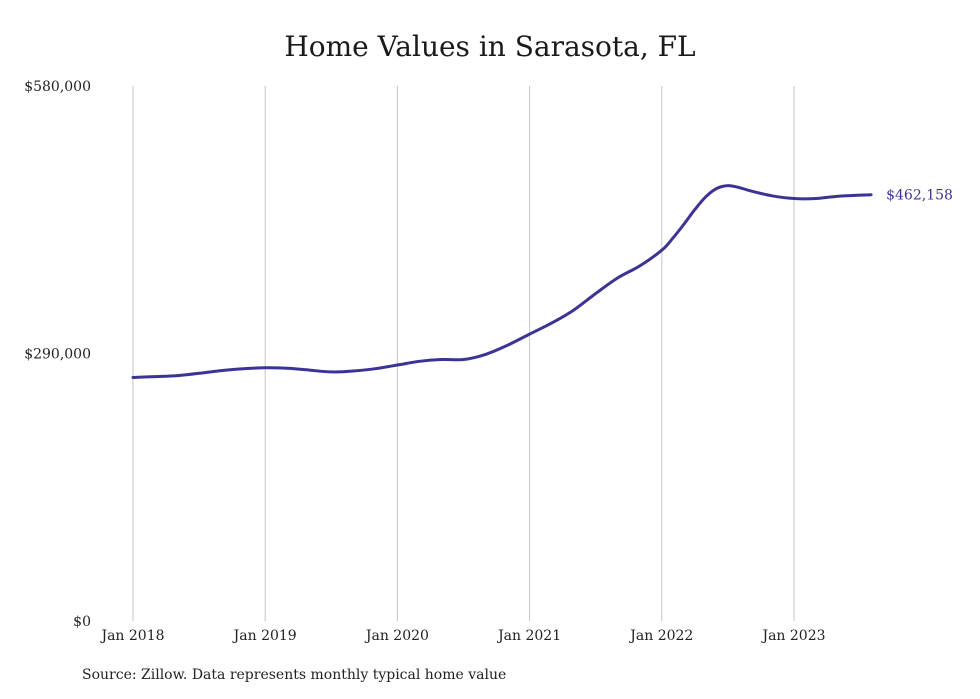  I want to click on y-tick-label: $290,000, so click(57, 355).